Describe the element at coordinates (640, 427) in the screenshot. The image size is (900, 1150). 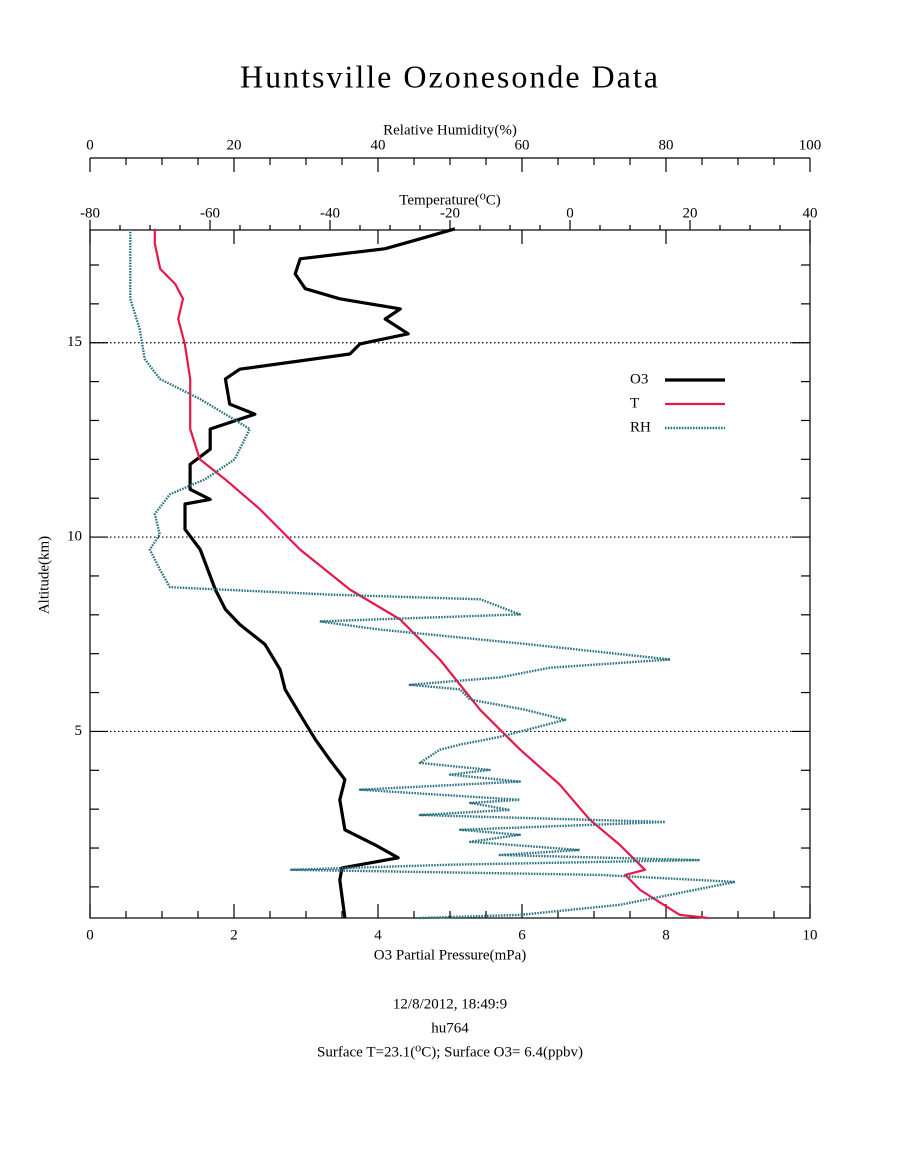
I see `legend-label: RH` at that location.